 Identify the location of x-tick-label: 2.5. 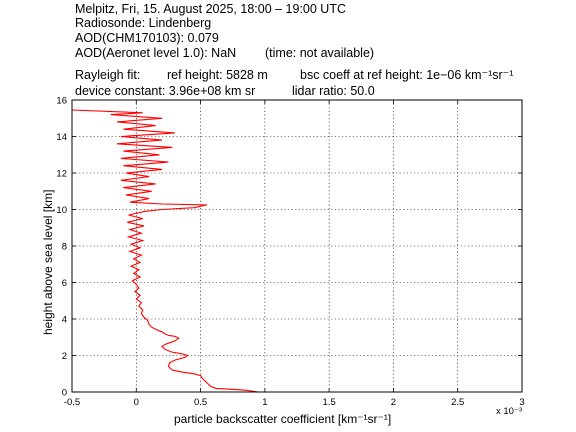
(457, 402).